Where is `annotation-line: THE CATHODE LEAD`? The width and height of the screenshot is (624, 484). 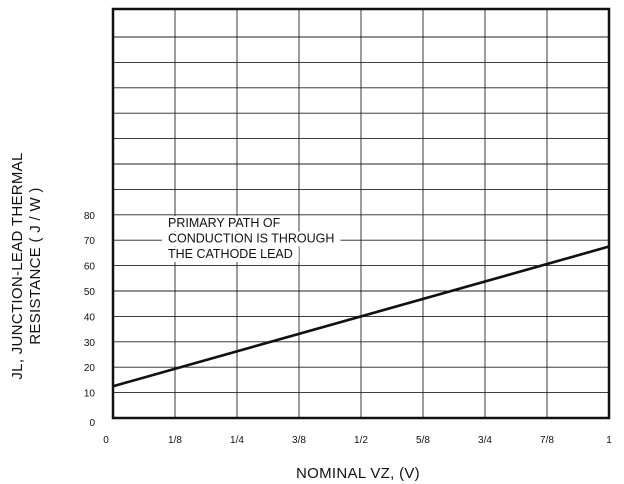 annotation-line: THE CATHODE LEAD is located at coordinates (230, 254).